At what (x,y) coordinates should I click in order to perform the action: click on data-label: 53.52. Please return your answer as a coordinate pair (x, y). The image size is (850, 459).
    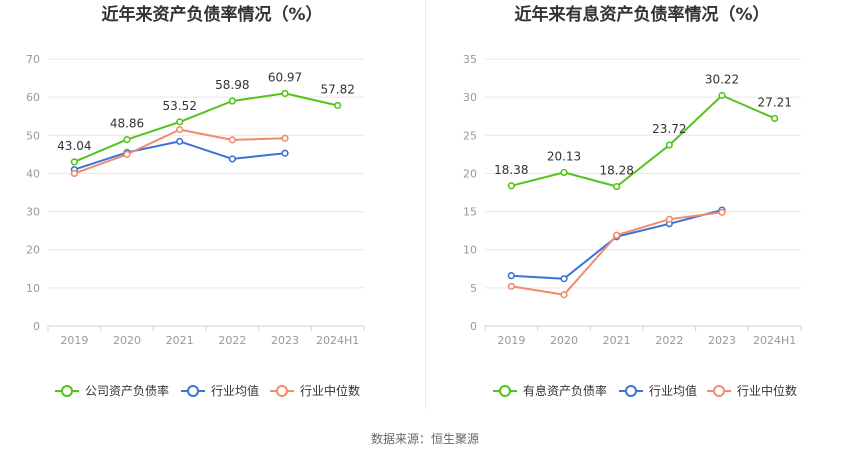
    Looking at the image, I should click on (179, 106).